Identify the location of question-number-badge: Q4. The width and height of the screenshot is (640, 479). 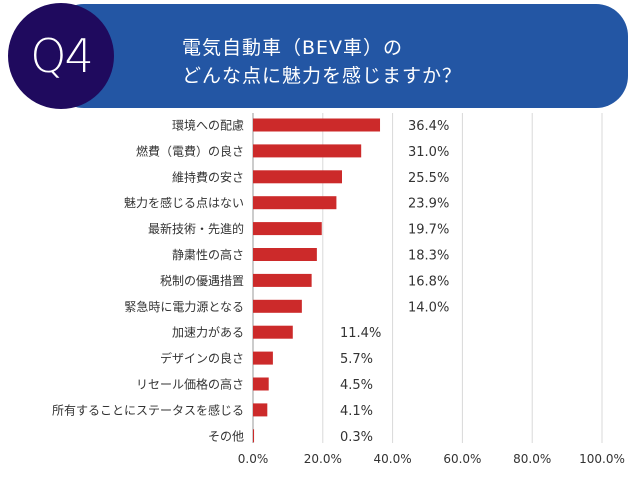
(61, 56).